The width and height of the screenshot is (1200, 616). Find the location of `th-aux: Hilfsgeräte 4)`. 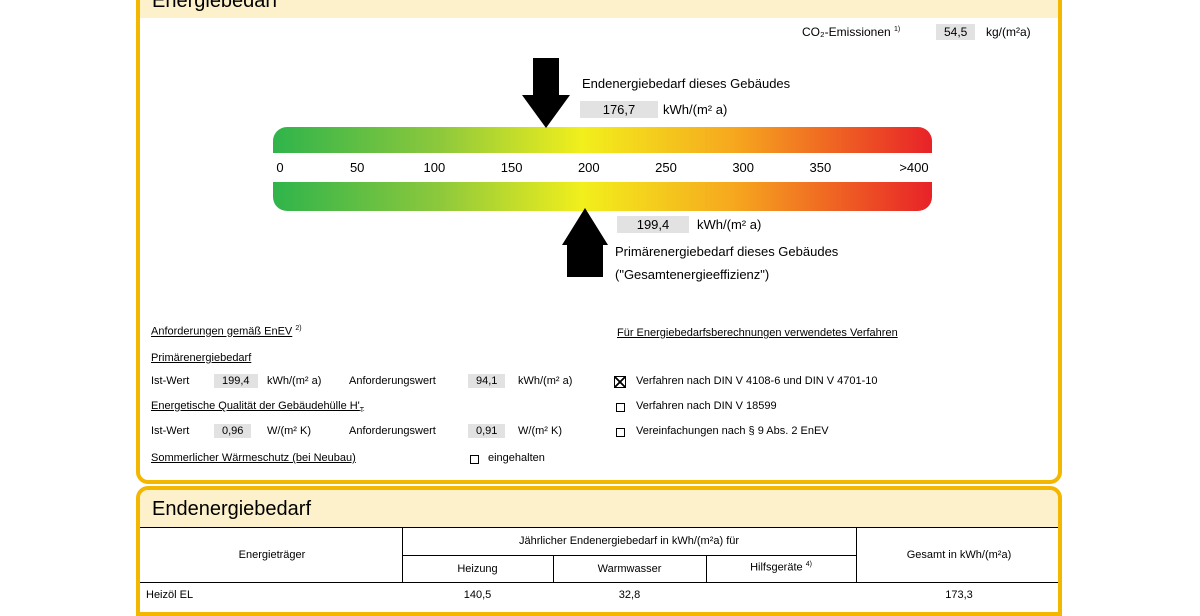

th-aux: Hilfsgeräte 4) is located at coordinates (781, 567).